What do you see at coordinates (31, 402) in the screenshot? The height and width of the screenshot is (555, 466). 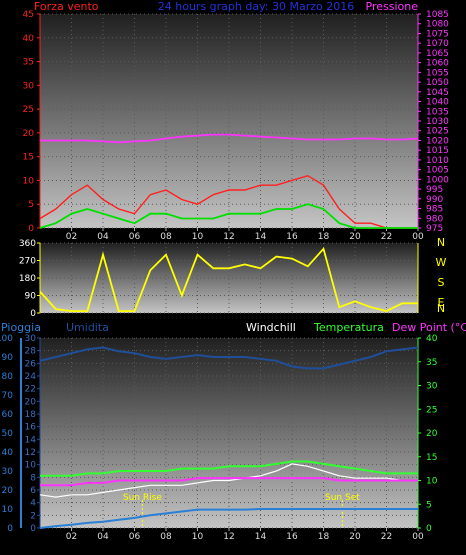 I see `humidity-tick-label: 20` at bounding box center [31, 402].